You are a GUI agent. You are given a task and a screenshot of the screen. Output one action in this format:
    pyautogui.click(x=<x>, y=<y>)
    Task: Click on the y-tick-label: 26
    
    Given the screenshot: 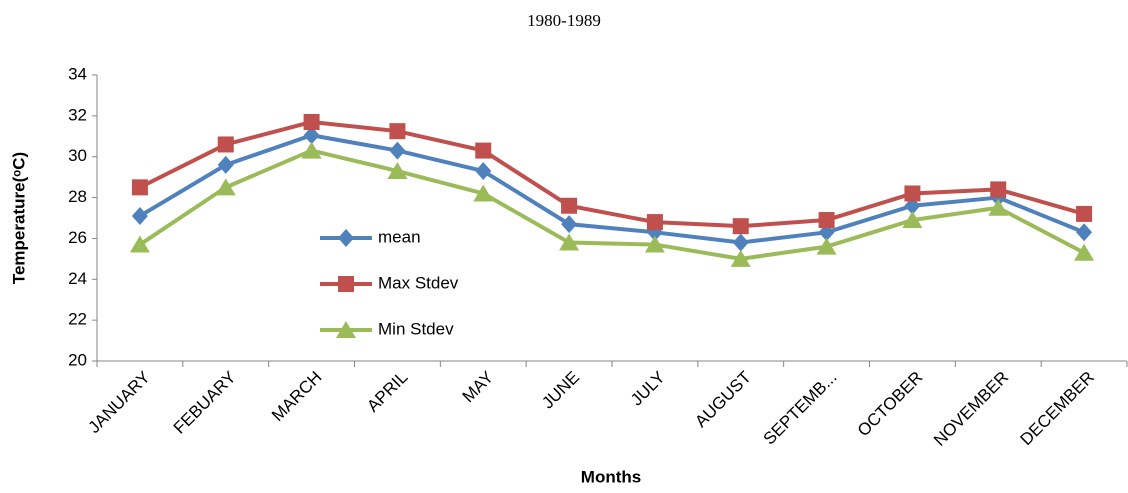 What is the action you would take?
    pyautogui.click(x=77, y=237)
    